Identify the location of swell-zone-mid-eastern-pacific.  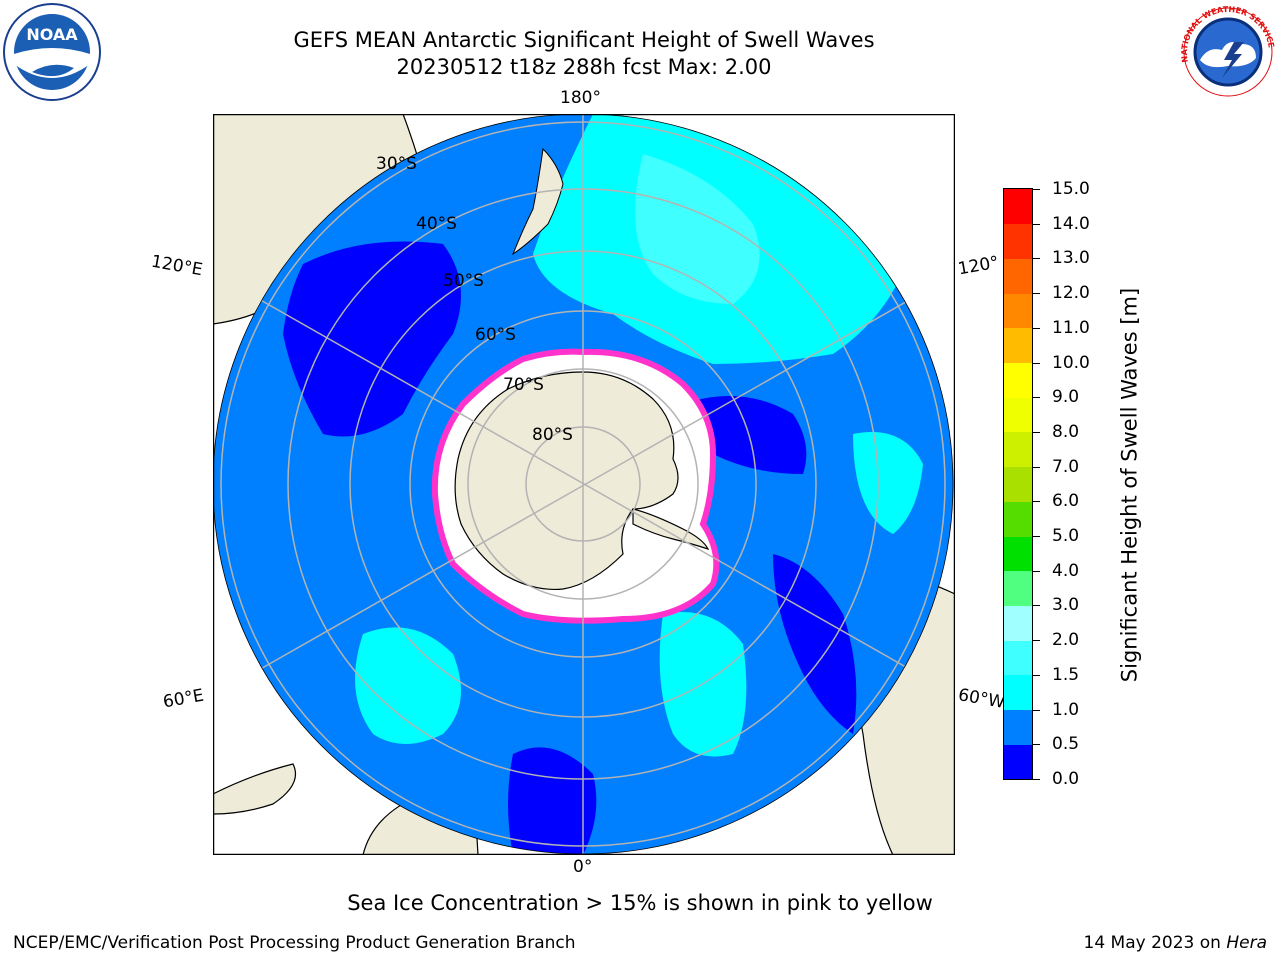
(888, 483).